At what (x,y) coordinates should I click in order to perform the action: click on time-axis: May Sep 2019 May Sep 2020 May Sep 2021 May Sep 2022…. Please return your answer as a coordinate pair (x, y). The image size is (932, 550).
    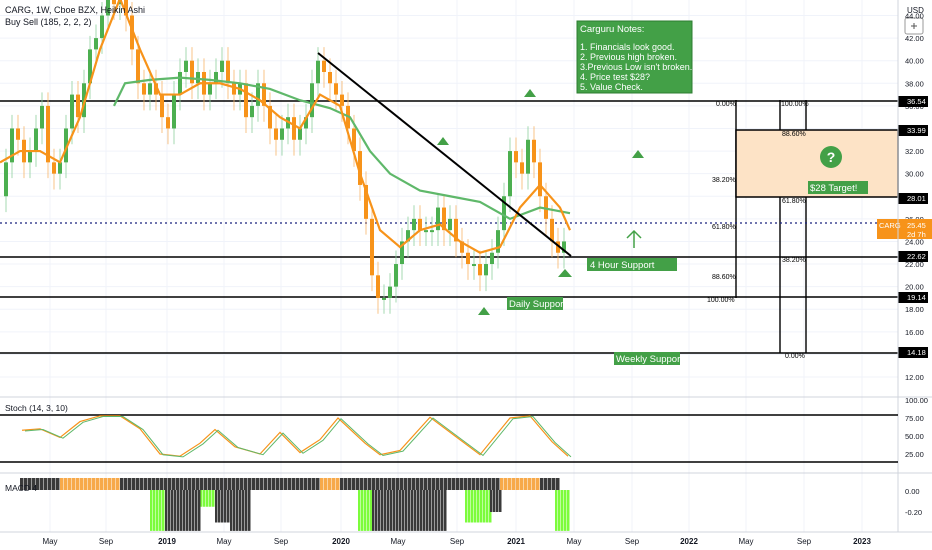
    Looking at the image, I should click on (456, 541).